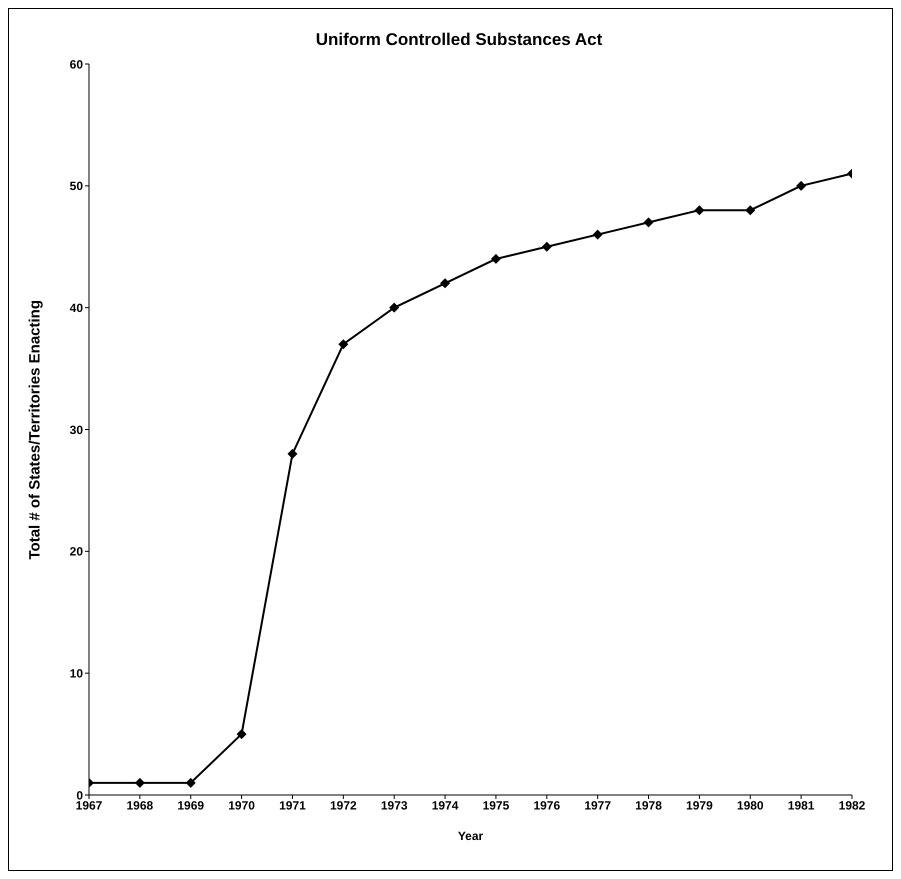 Image resolution: width=901 pixels, height=879 pixels. I want to click on y-axis-title: Total # of States/Territories Enacting, so click(35, 430).